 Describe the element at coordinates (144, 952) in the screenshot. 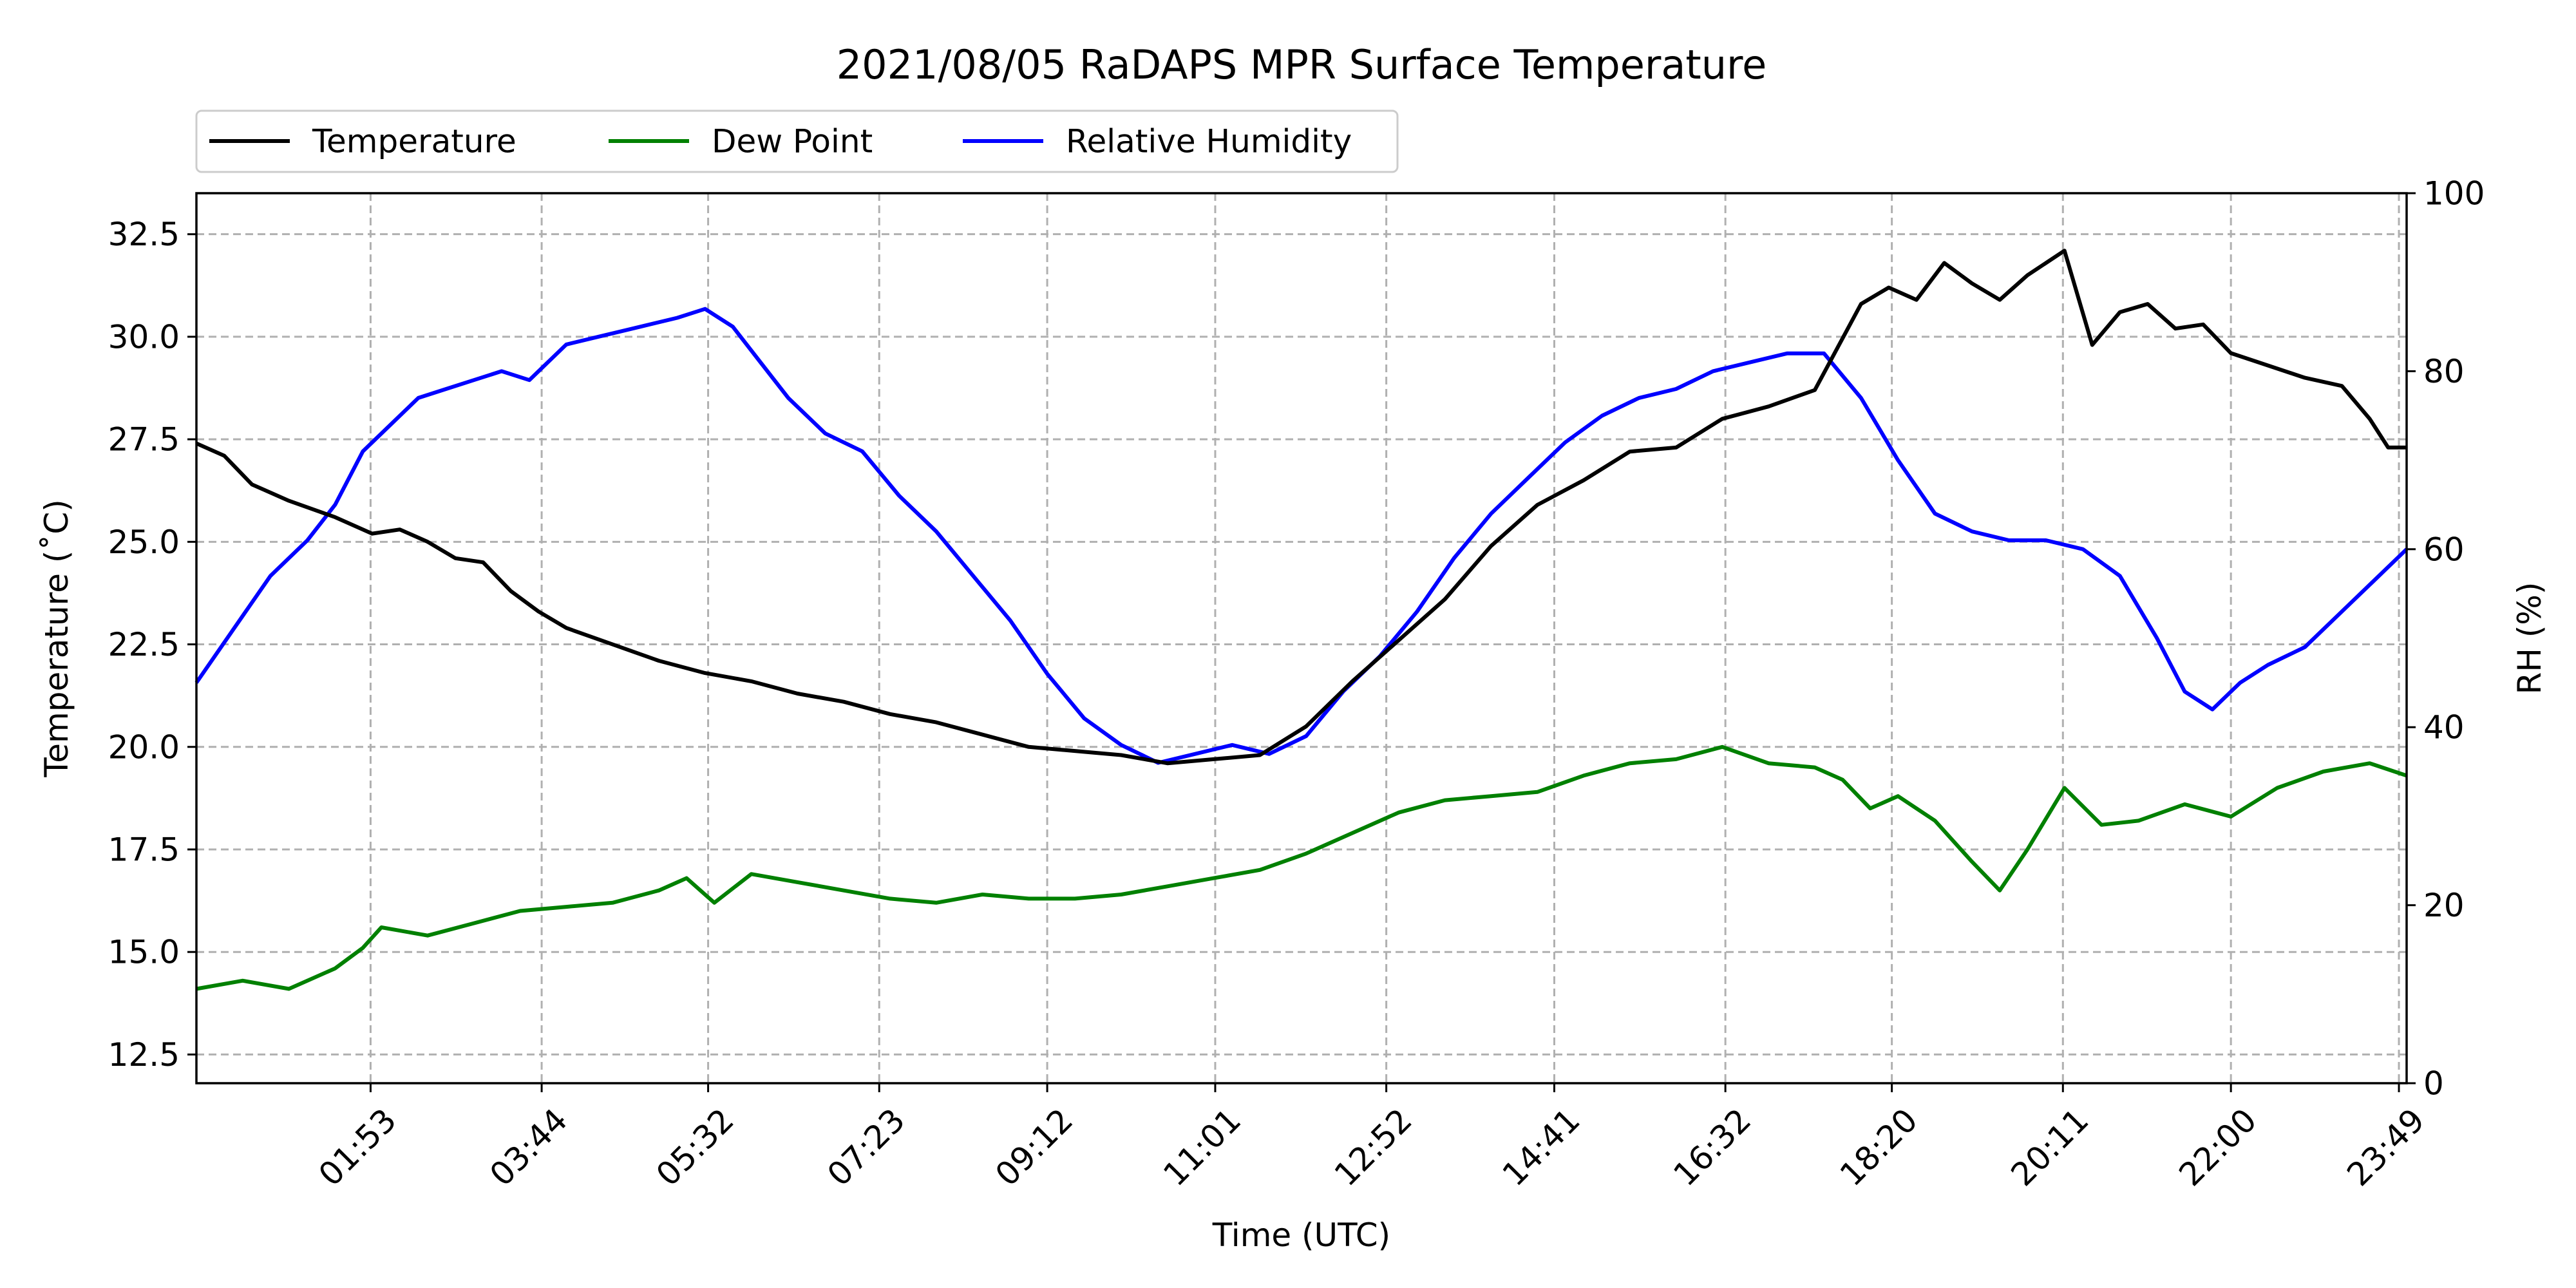

I see `y-tick-label: 15.0` at that location.